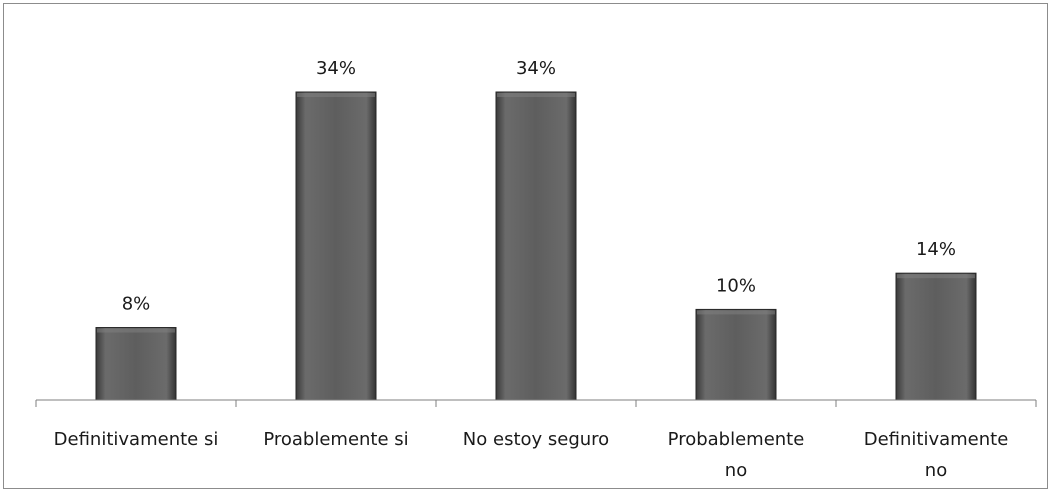  Describe the element at coordinates (736, 439) in the screenshot. I see `category-label: Probablemente` at that location.